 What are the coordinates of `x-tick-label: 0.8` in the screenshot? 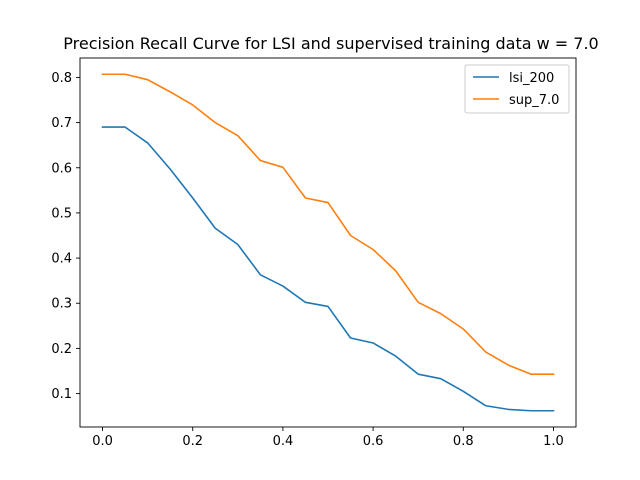 It's located at (463, 441).